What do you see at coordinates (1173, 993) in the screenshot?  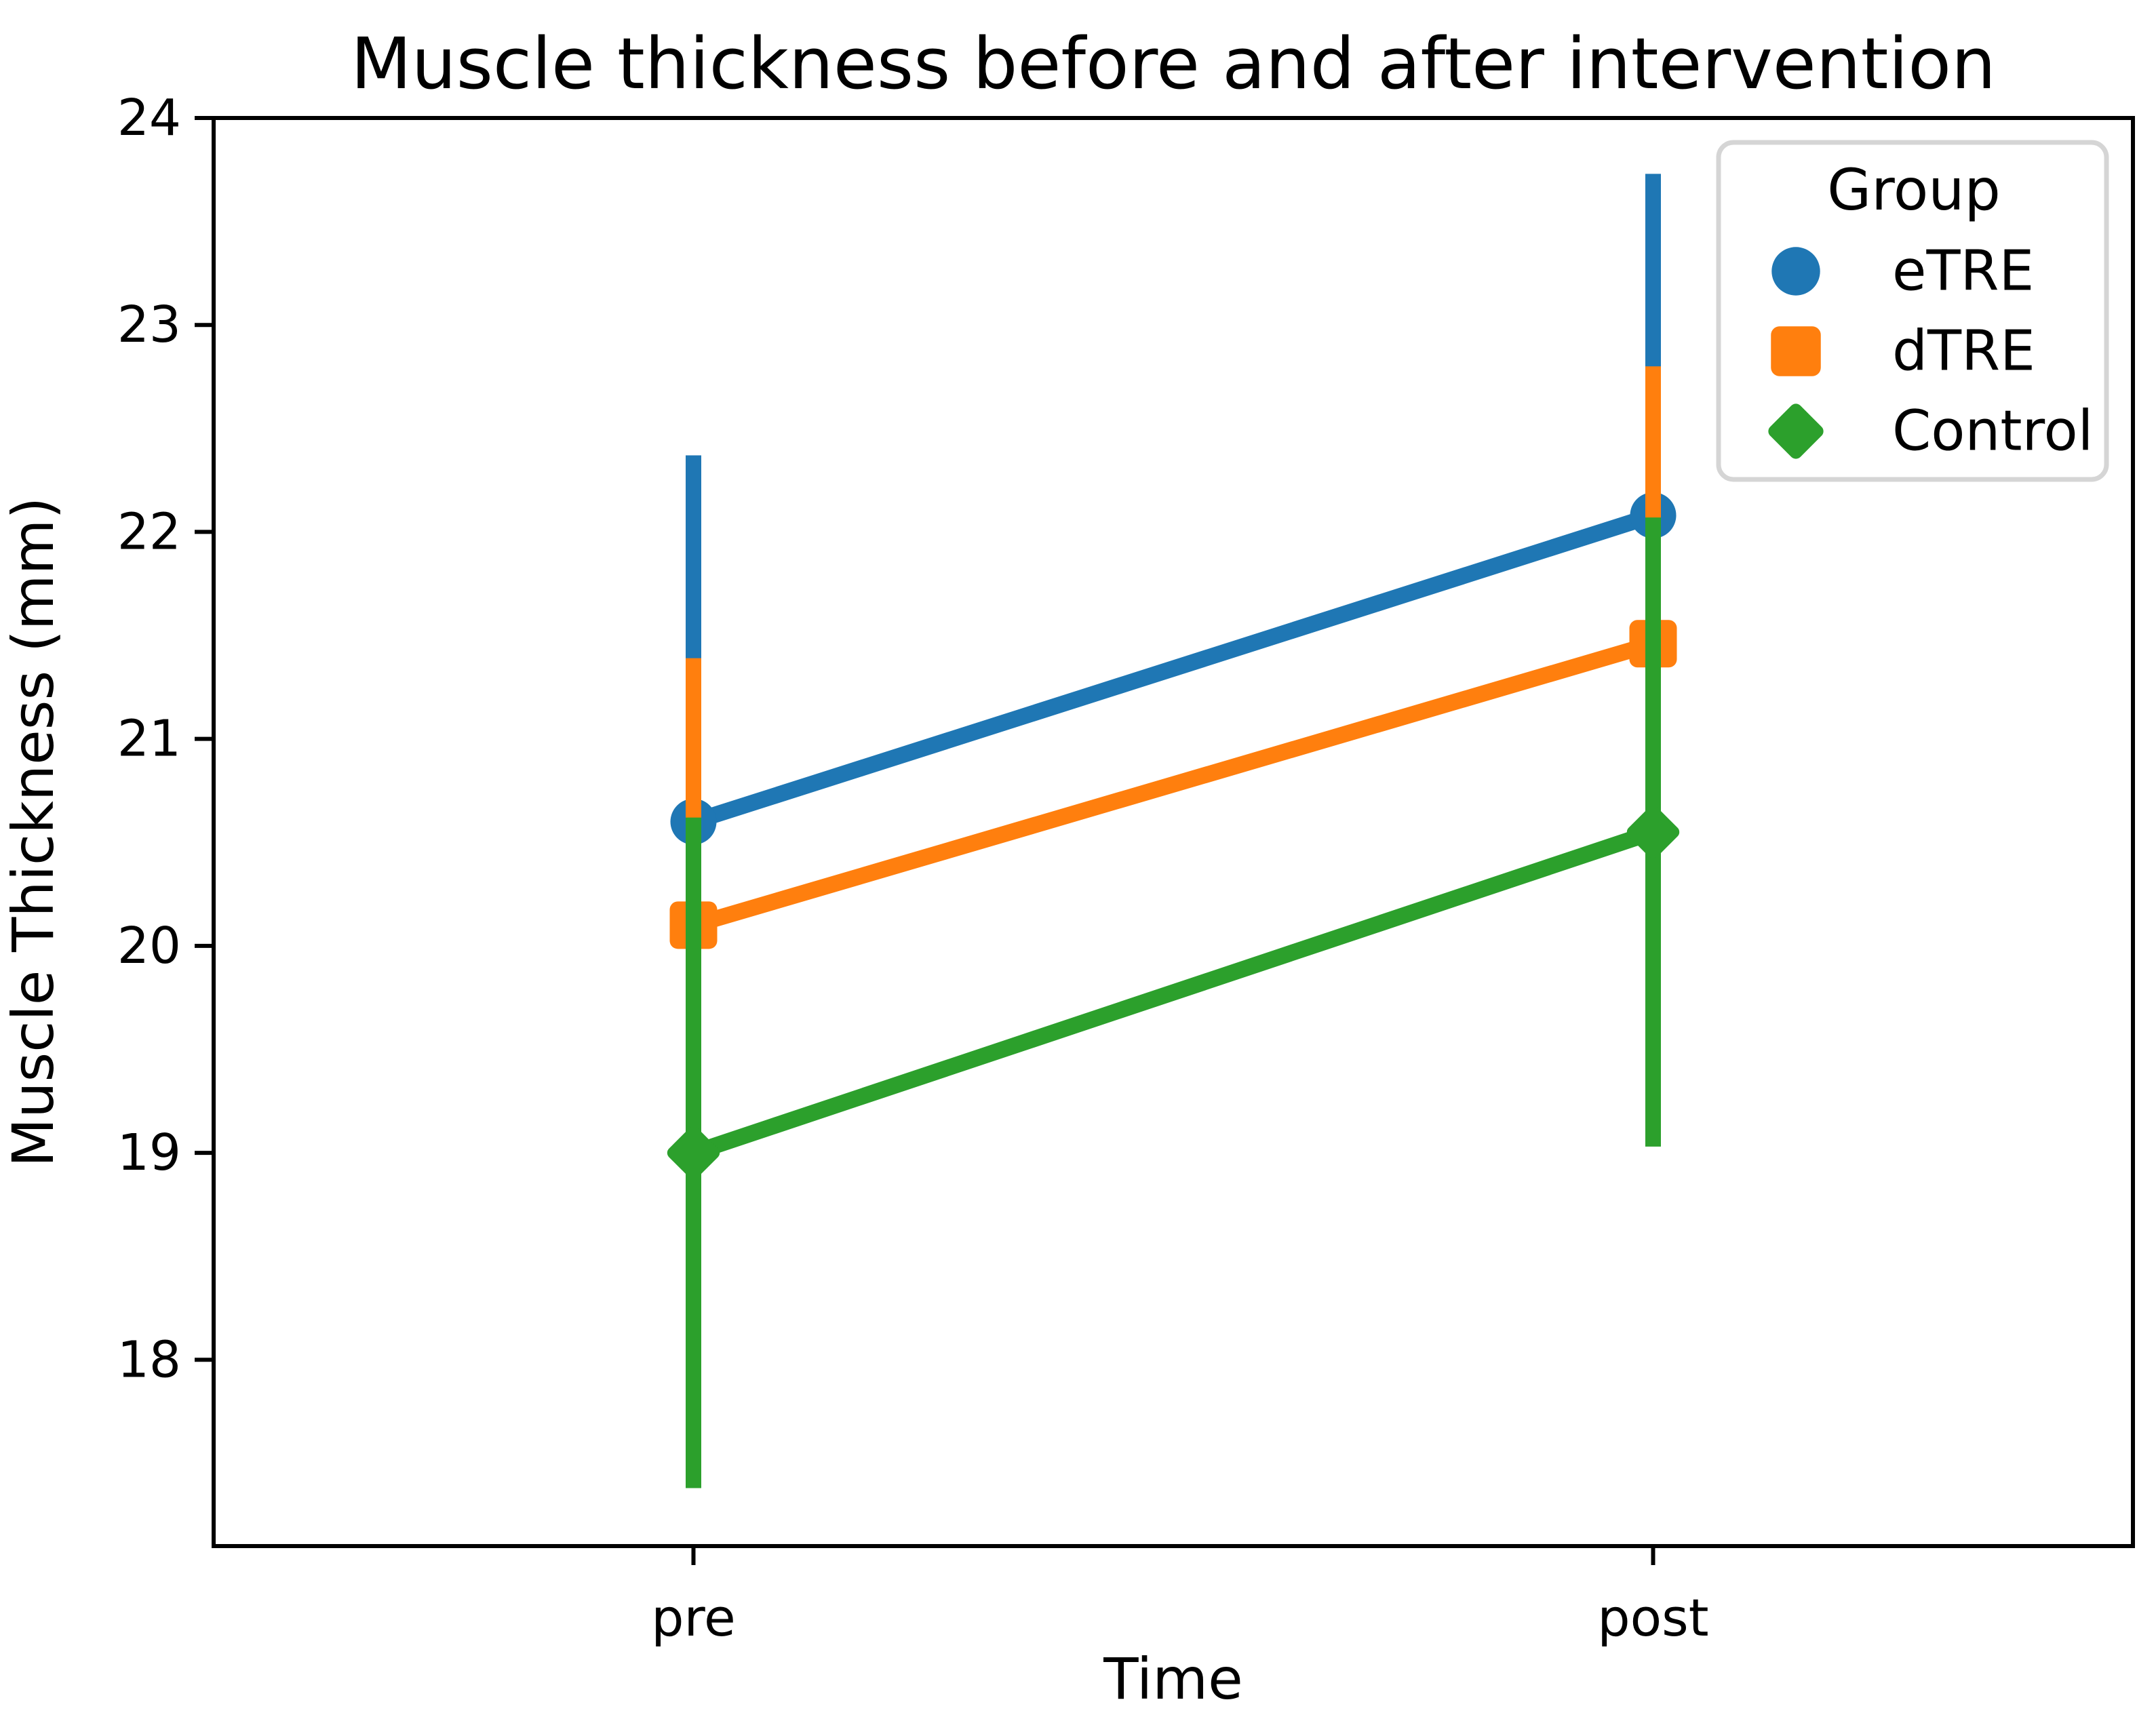 I see `trend-line-Control` at bounding box center [1173, 993].